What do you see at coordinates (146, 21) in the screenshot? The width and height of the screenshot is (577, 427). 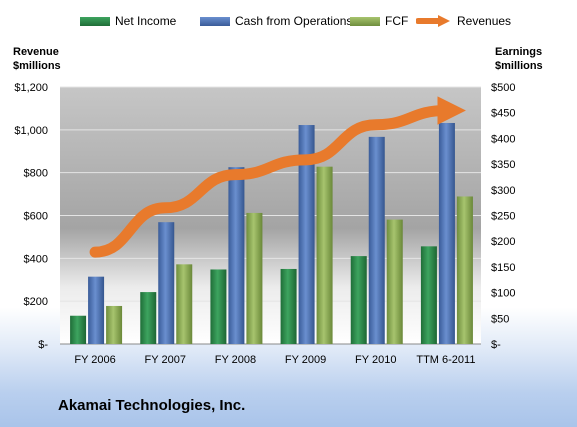 I see `legend-label-net-income: Net Income` at bounding box center [146, 21].